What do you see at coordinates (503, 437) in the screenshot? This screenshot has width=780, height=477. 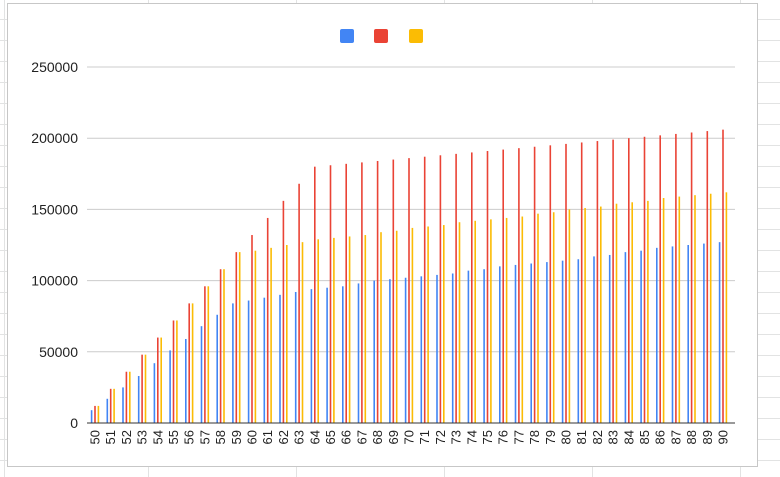 I see `x-tick-label: 76` at bounding box center [503, 437].